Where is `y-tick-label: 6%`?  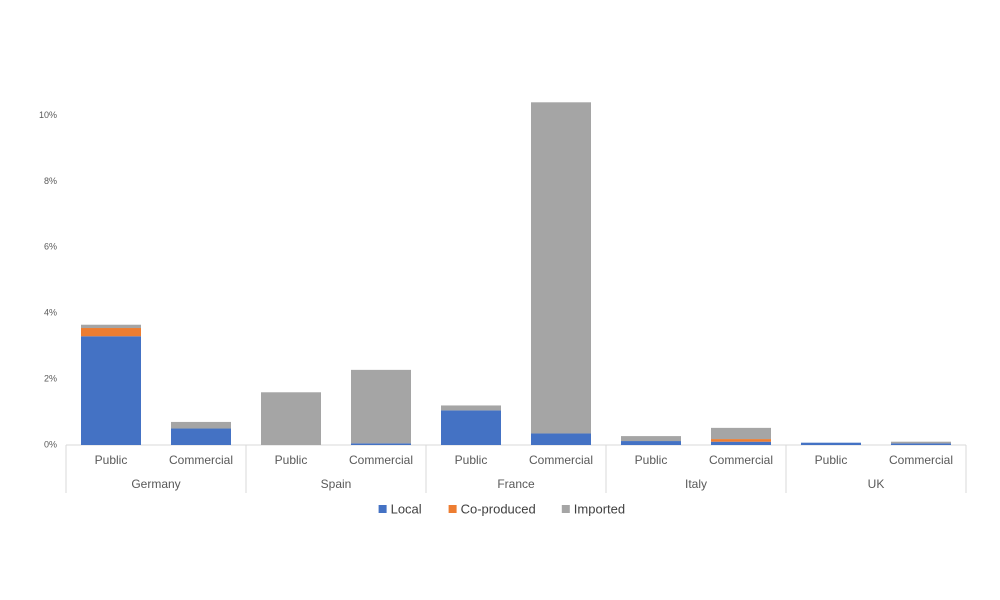
y-tick-label: 6% is located at coordinates (50, 247).